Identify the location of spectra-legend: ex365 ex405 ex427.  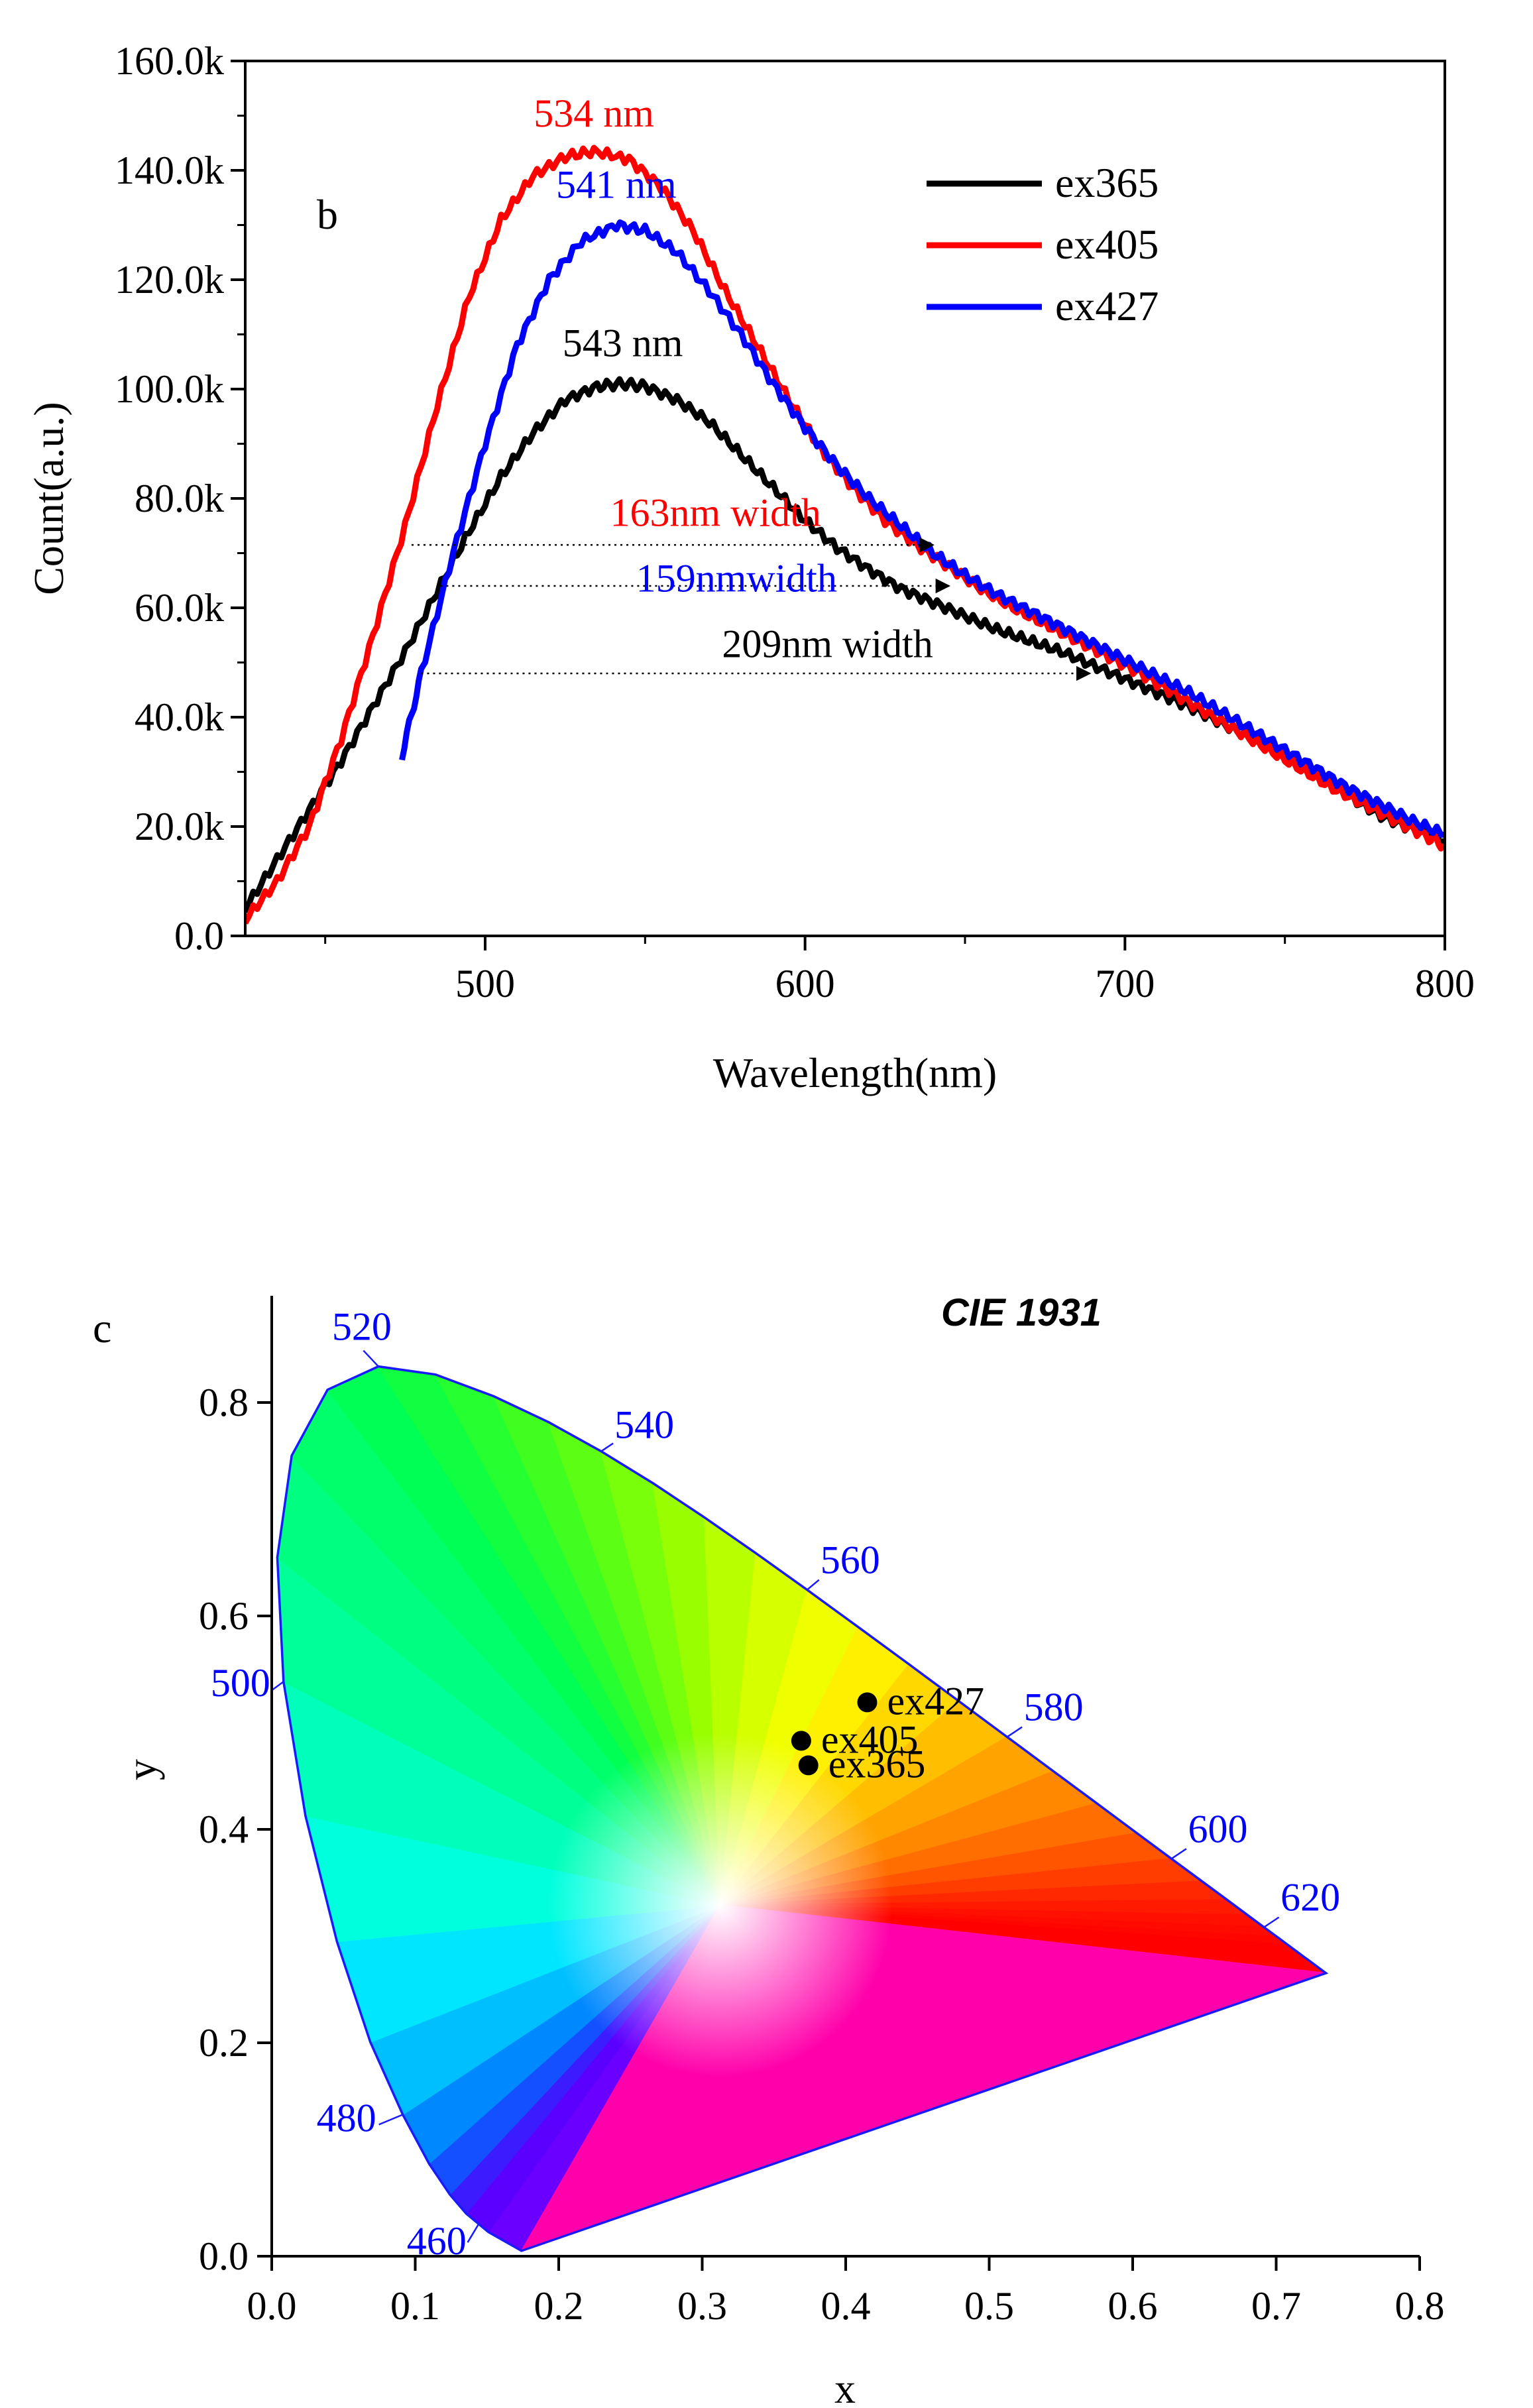
(1043, 244).